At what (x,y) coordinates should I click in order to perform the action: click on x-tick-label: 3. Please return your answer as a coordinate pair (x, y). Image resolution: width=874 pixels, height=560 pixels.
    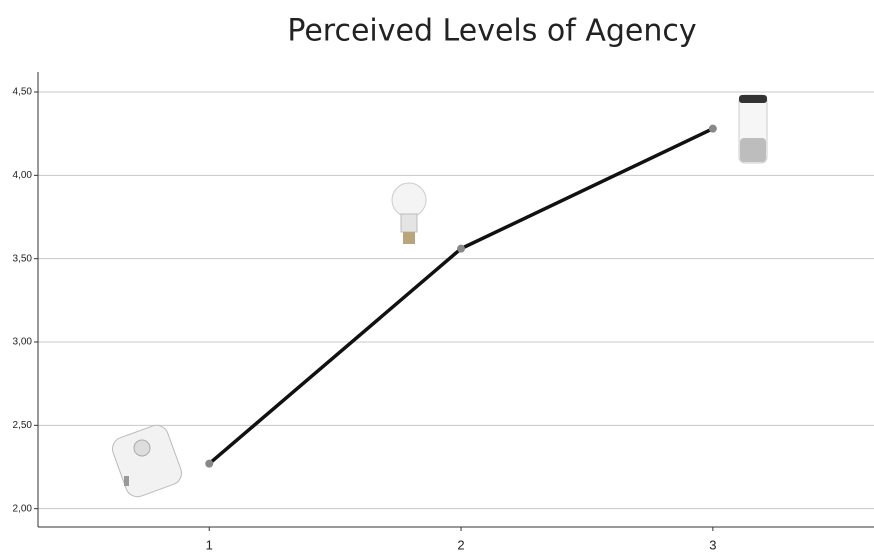
    Looking at the image, I should click on (712, 544).